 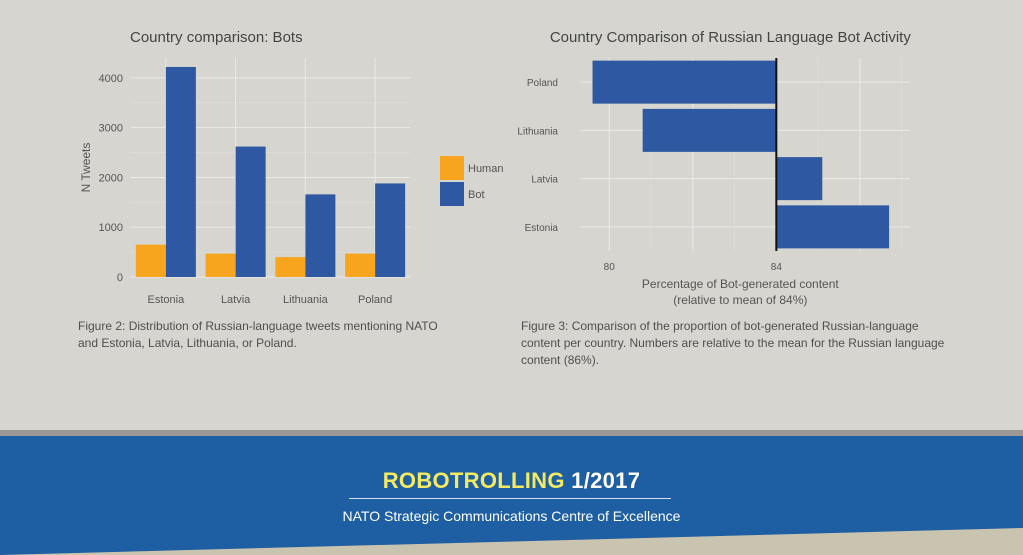 What do you see at coordinates (476, 195) in the screenshot?
I see `legend-label: Bot` at bounding box center [476, 195].